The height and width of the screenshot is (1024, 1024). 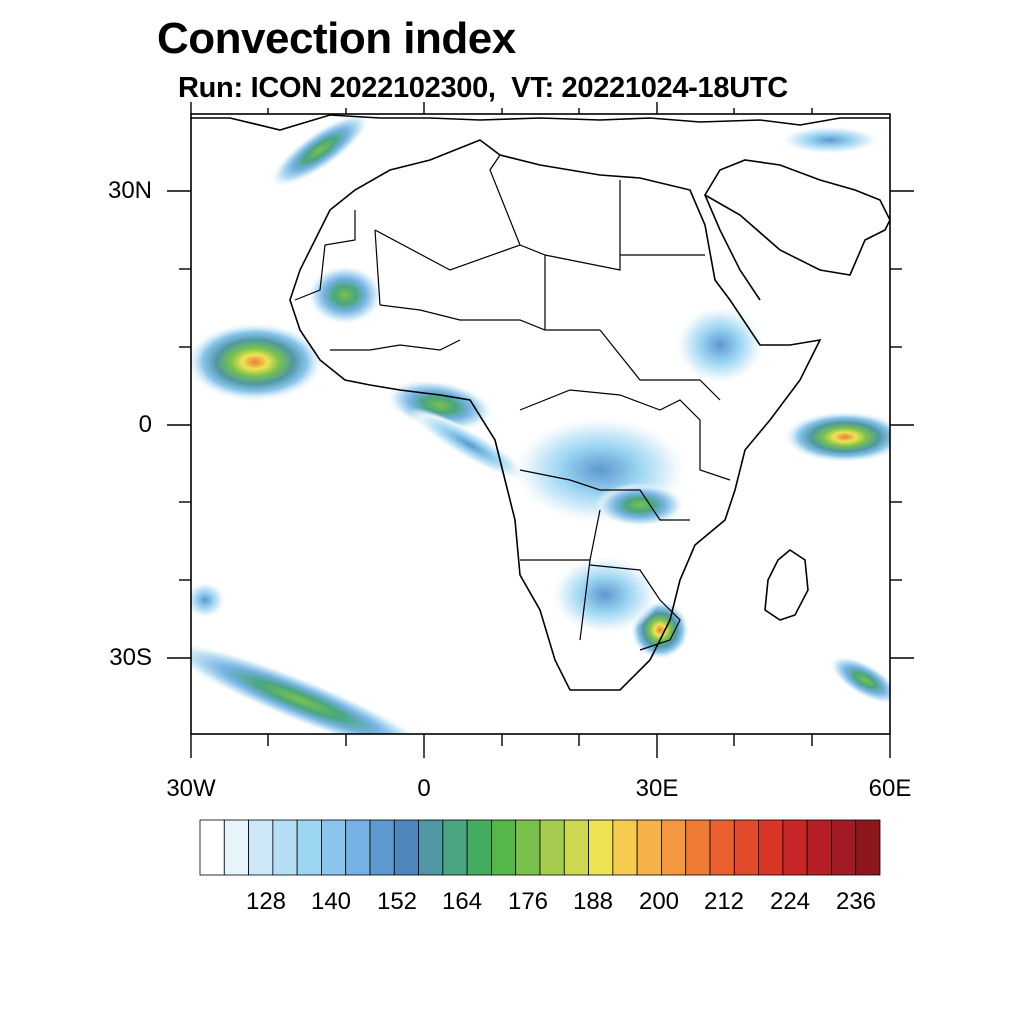 I want to click on convection-mediterranean, so click(x=320, y=151).